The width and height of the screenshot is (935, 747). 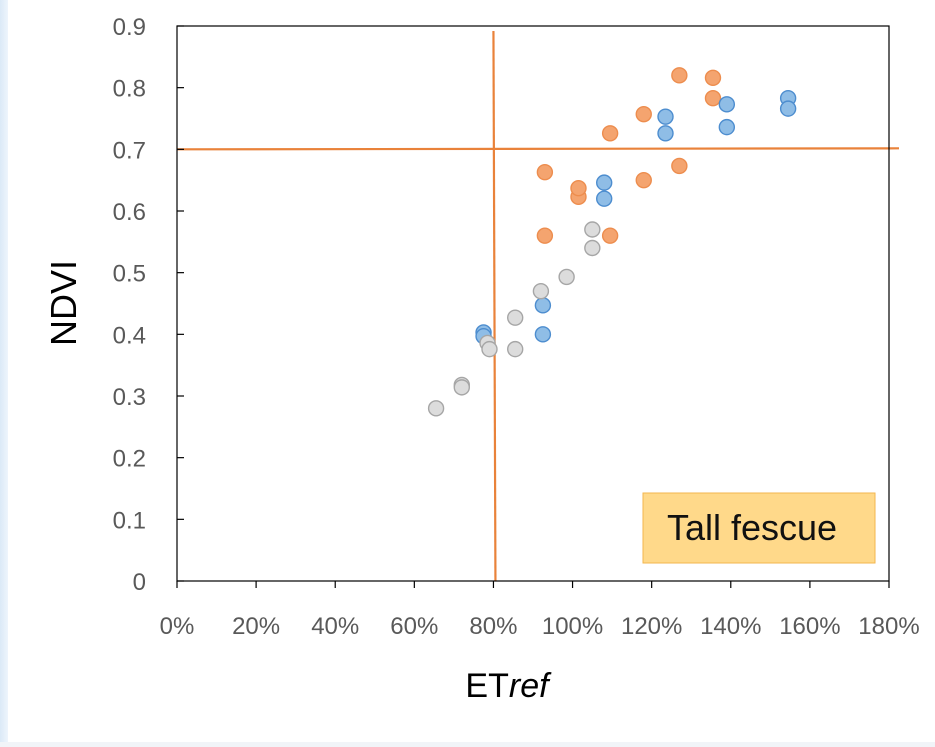 I want to click on annotation-label: Tall fescue, so click(x=752, y=527).